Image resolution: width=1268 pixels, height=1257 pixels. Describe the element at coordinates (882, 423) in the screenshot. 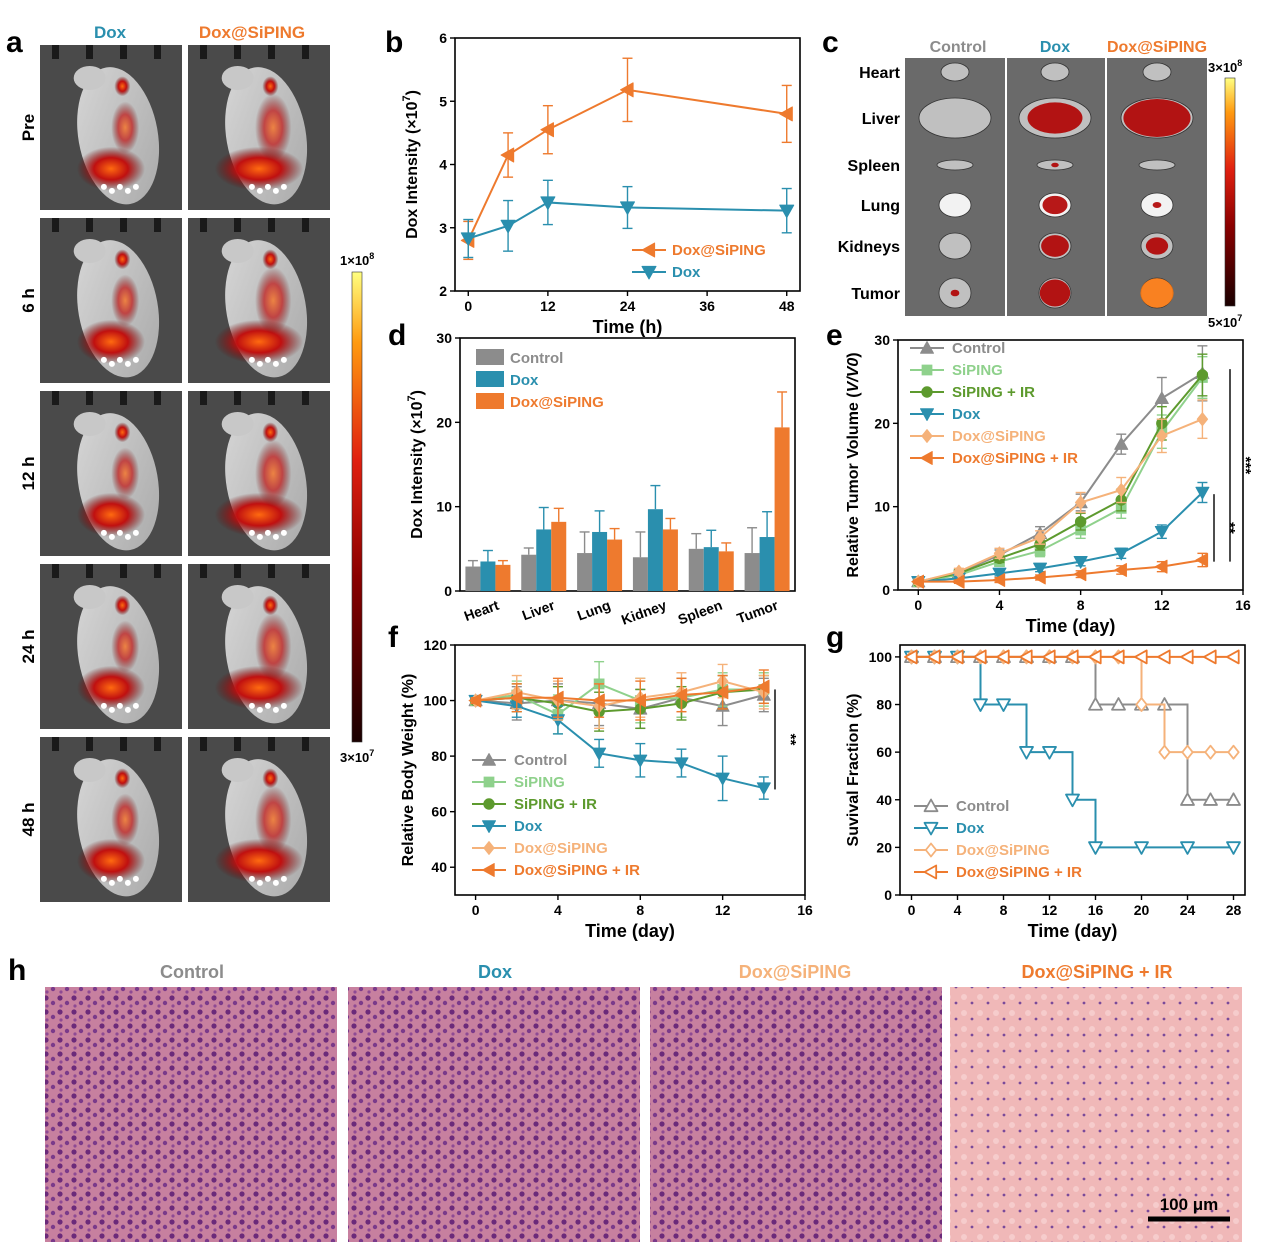

I see `y-tick-label: 20` at that location.